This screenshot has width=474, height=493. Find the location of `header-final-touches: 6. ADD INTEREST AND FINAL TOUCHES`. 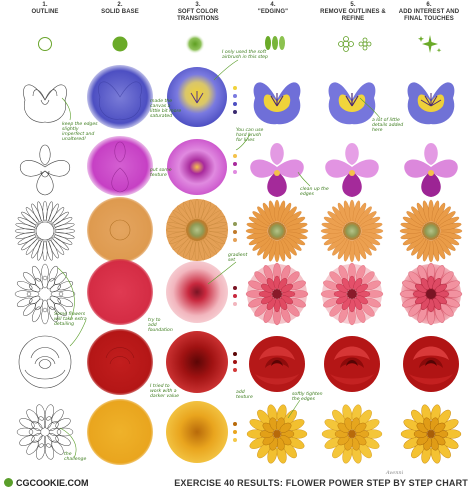

header-final-touches: 6. ADD INTEREST AND FINAL TOUCHES is located at coordinates (429, 12).